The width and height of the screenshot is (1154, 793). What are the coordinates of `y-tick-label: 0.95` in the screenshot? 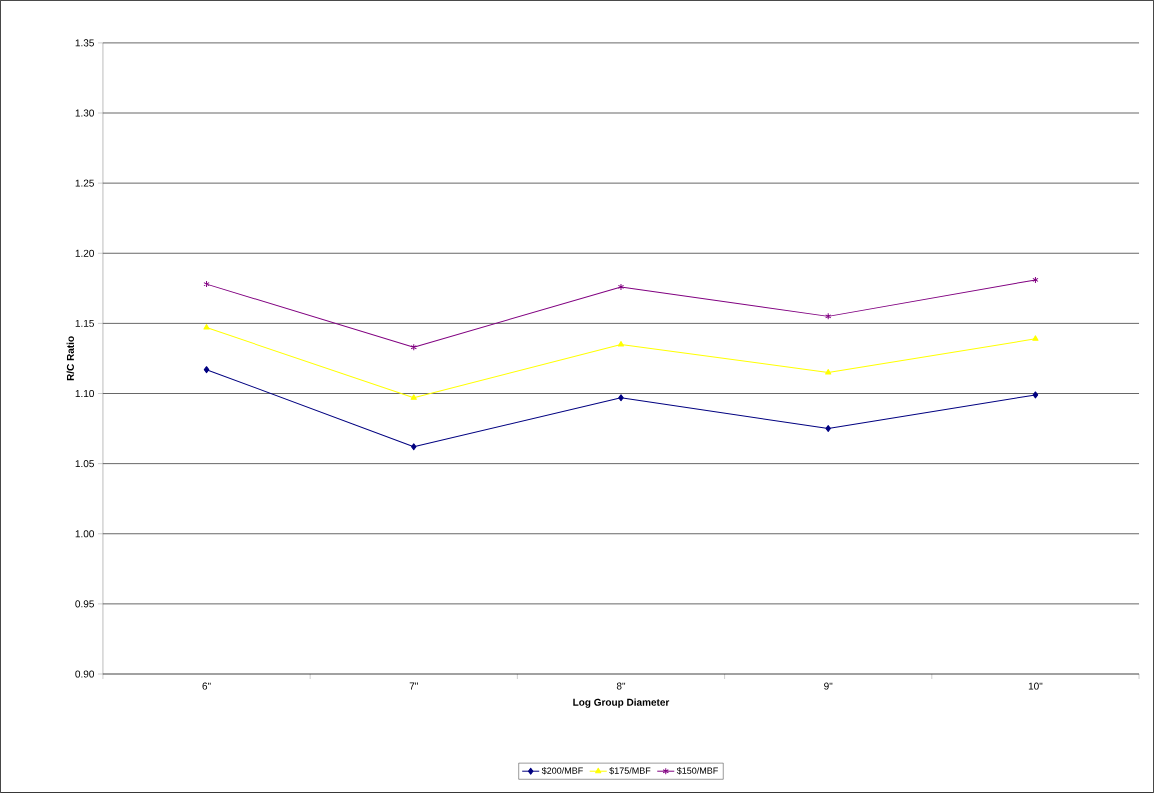 It's located at (84, 604).